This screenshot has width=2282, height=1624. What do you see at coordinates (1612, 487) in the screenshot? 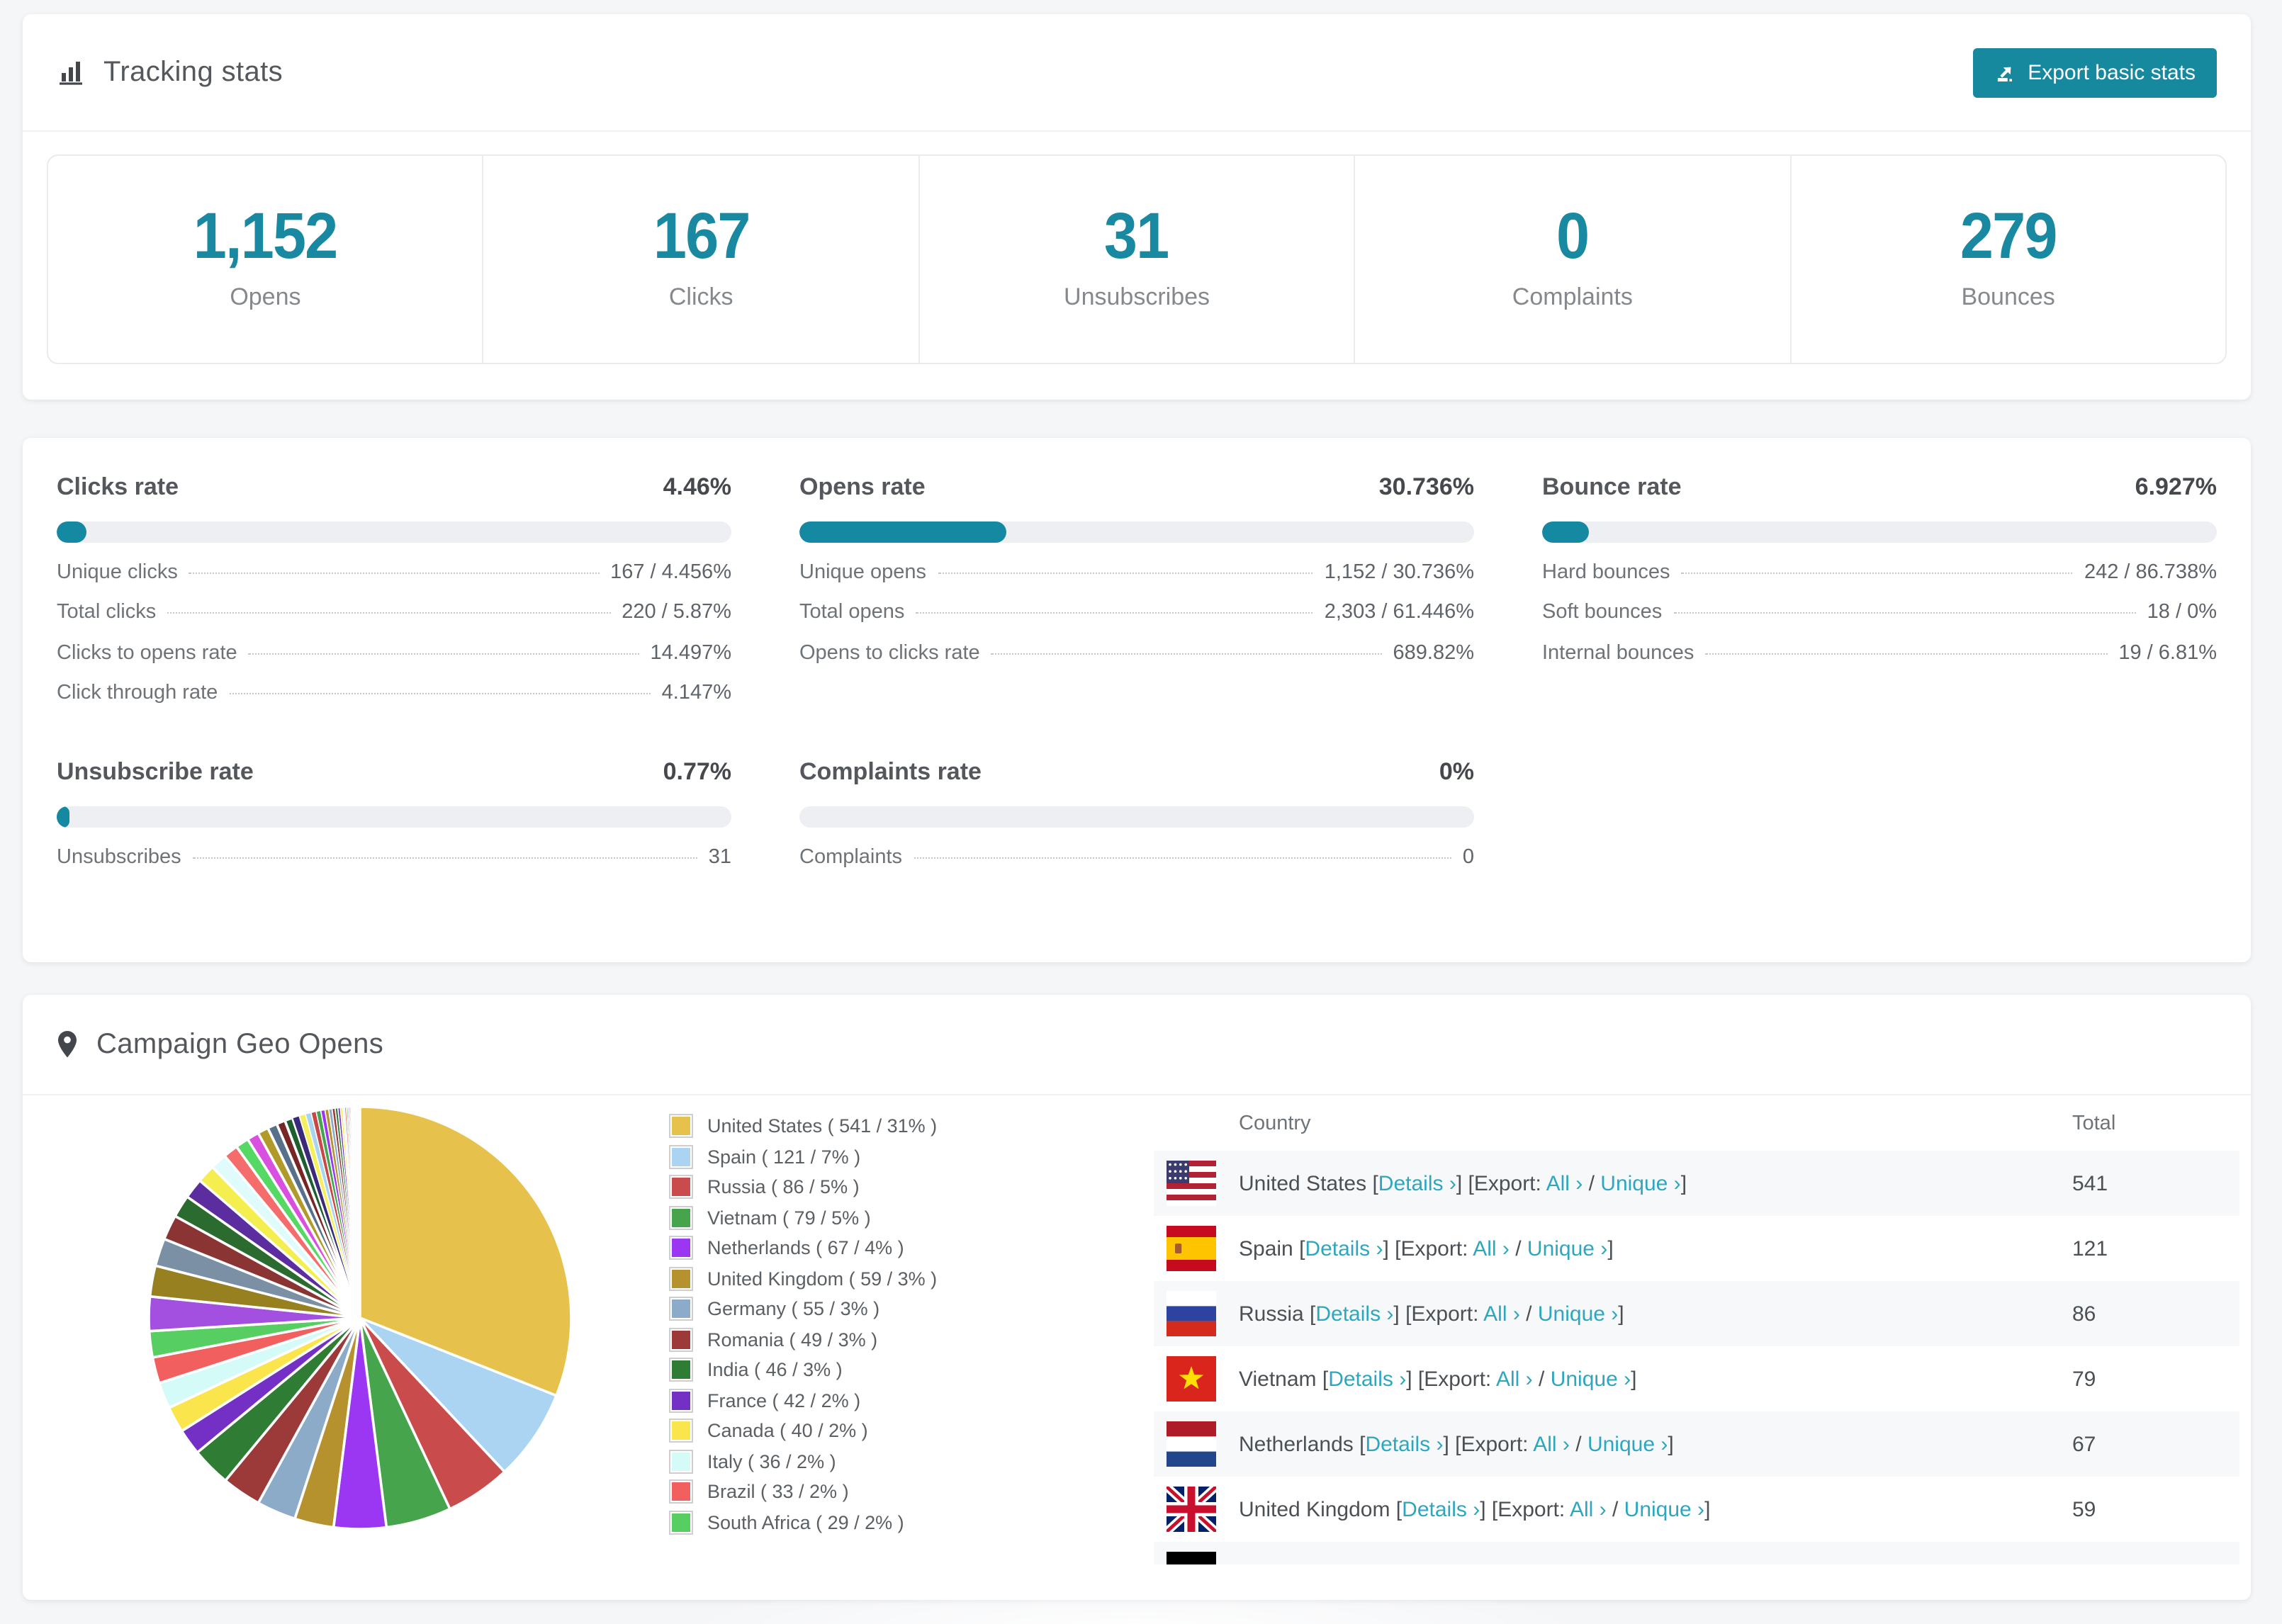
I see `rate-title: Bounce rate` at bounding box center [1612, 487].